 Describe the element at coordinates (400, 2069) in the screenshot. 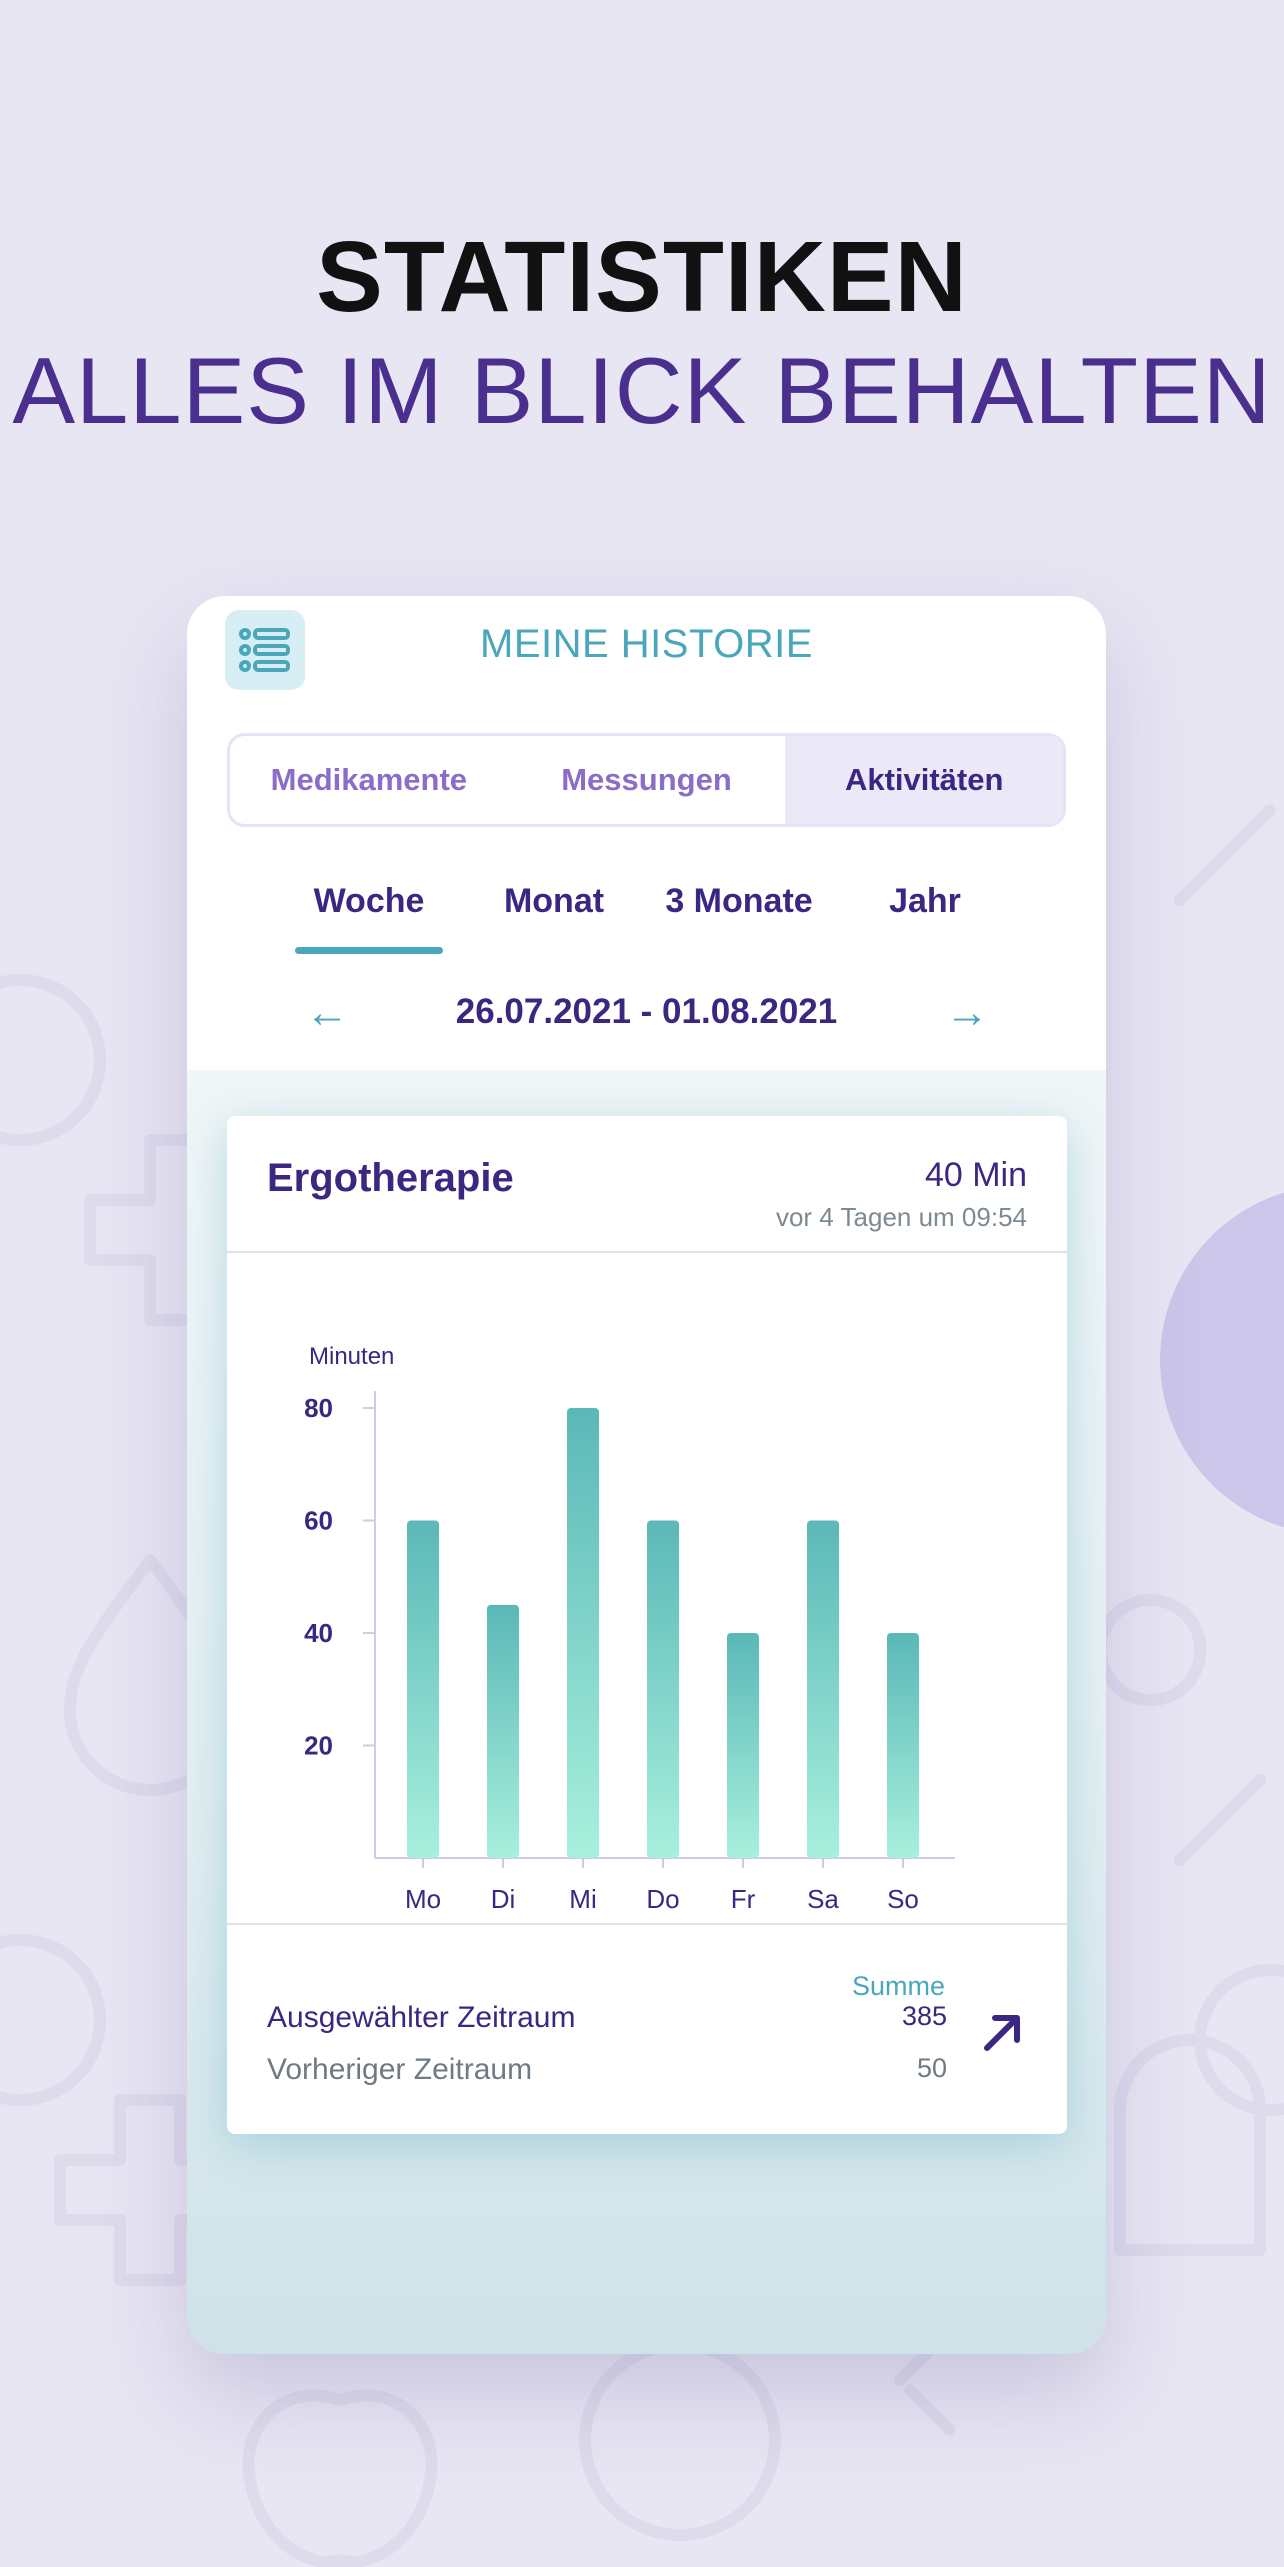

I see `previous-period-label: Vorheriger Zeitraum` at that location.